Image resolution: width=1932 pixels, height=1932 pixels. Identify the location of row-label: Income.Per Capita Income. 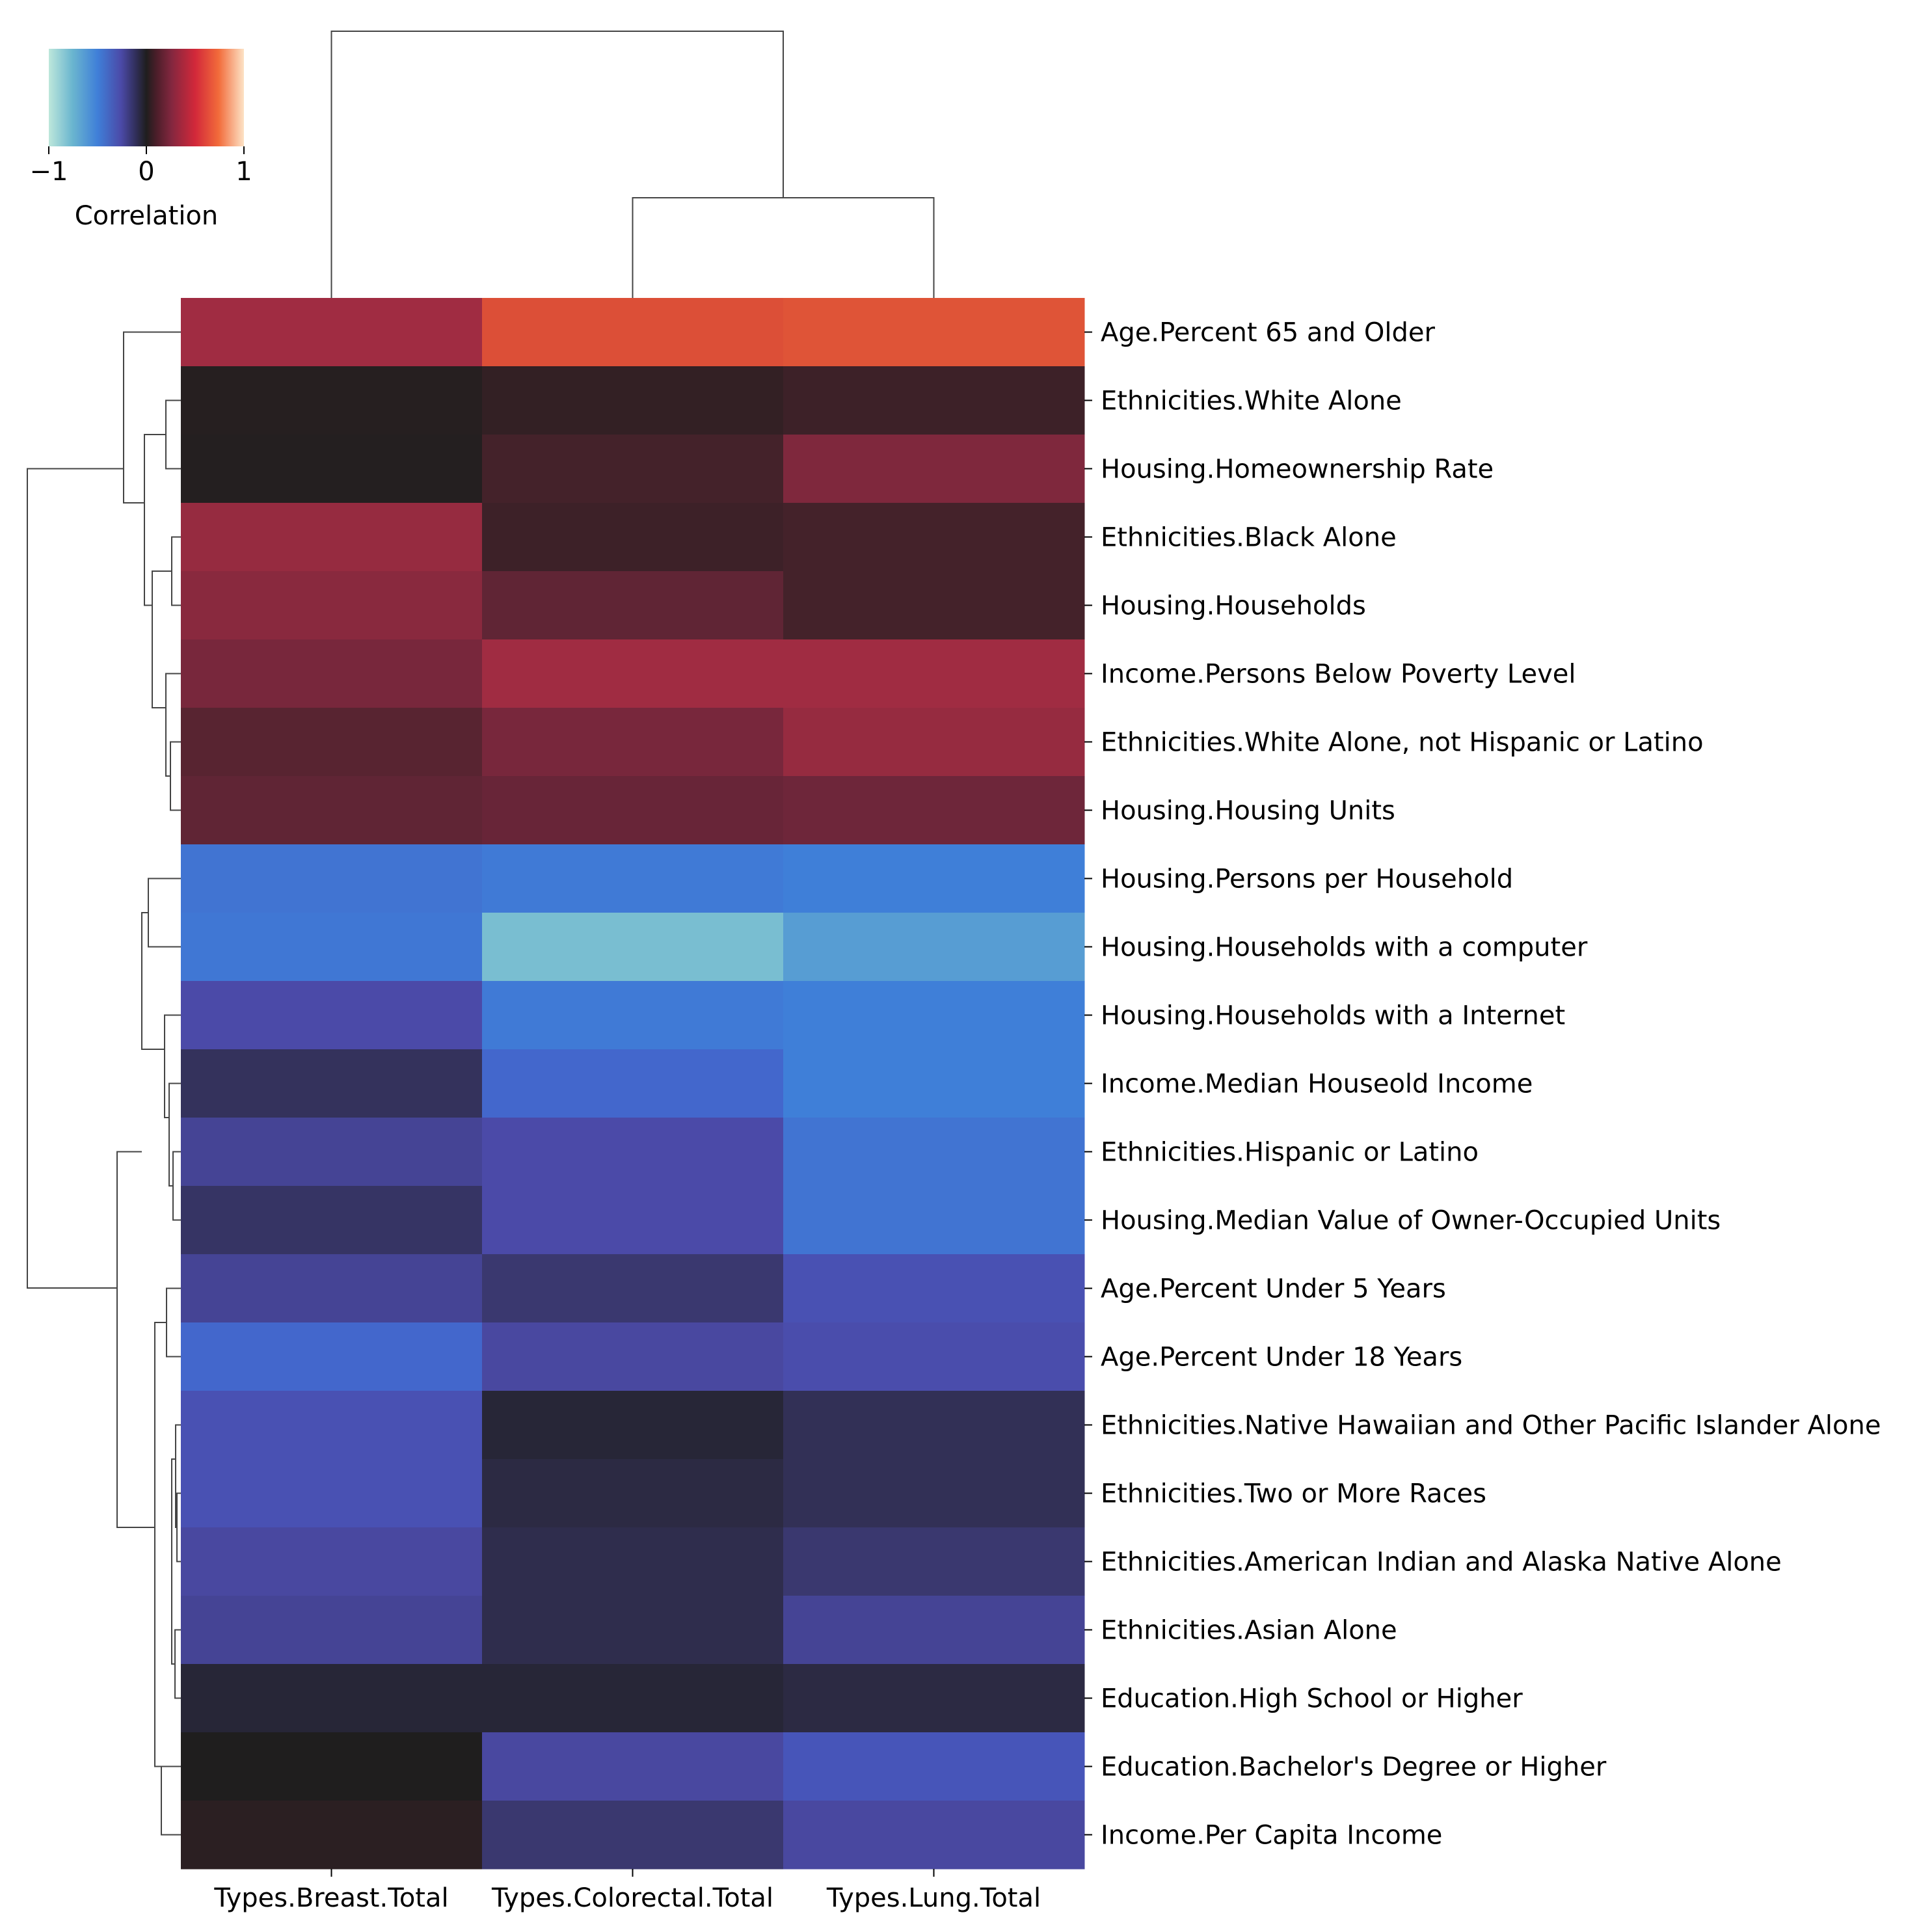
(1271, 1836).